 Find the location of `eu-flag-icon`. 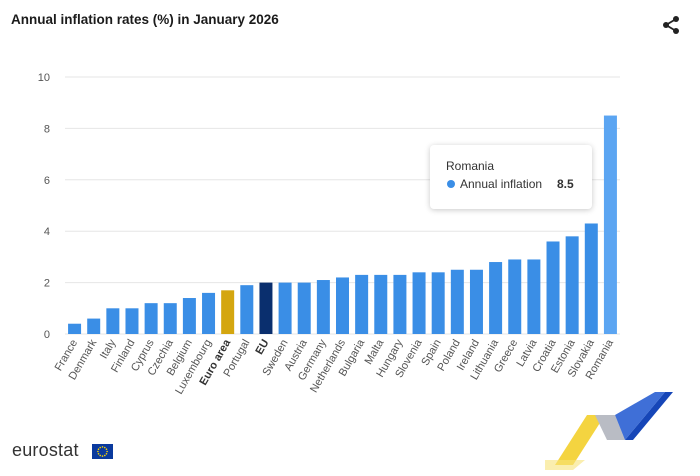

eu-flag-icon is located at coordinates (102, 451).